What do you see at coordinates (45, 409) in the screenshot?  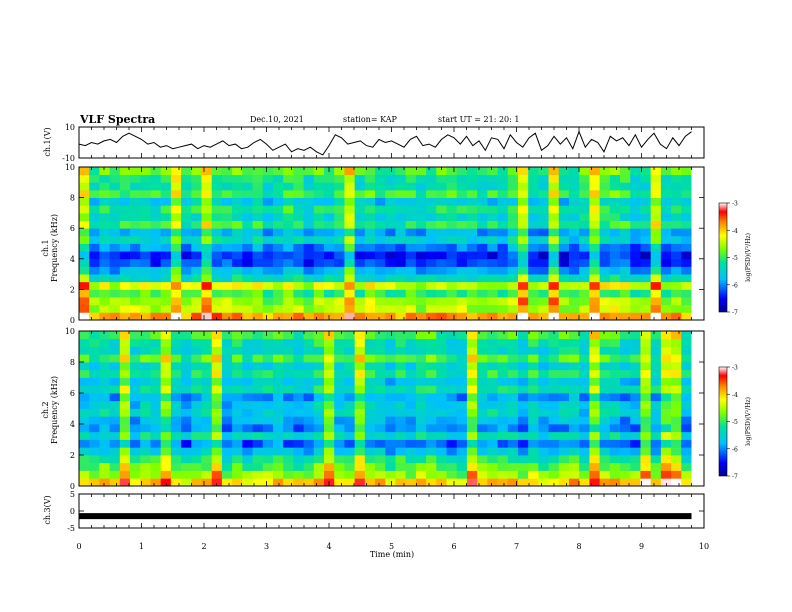 I see `svg-text: ch.2` at bounding box center [45, 409].